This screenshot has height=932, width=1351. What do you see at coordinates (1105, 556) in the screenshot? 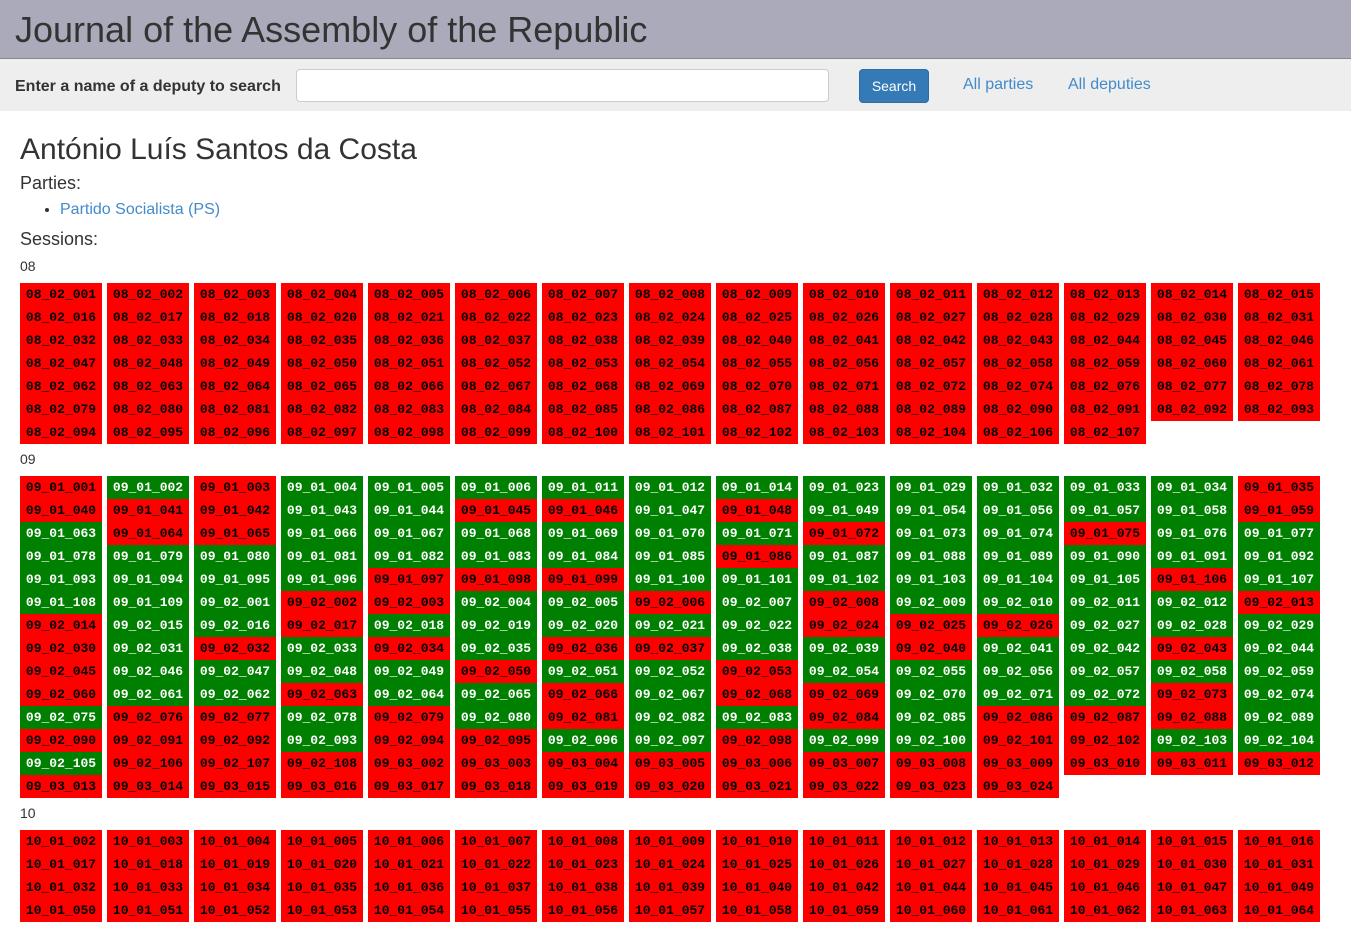
I see `session-present: 09_01_090` at bounding box center [1105, 556].